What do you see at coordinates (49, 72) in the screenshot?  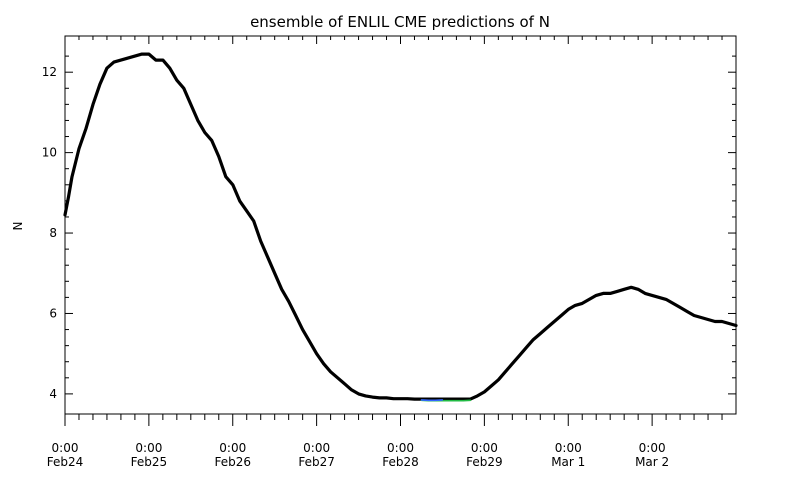 I see `y-tick-label: 12` at bounding box center [49, 72].